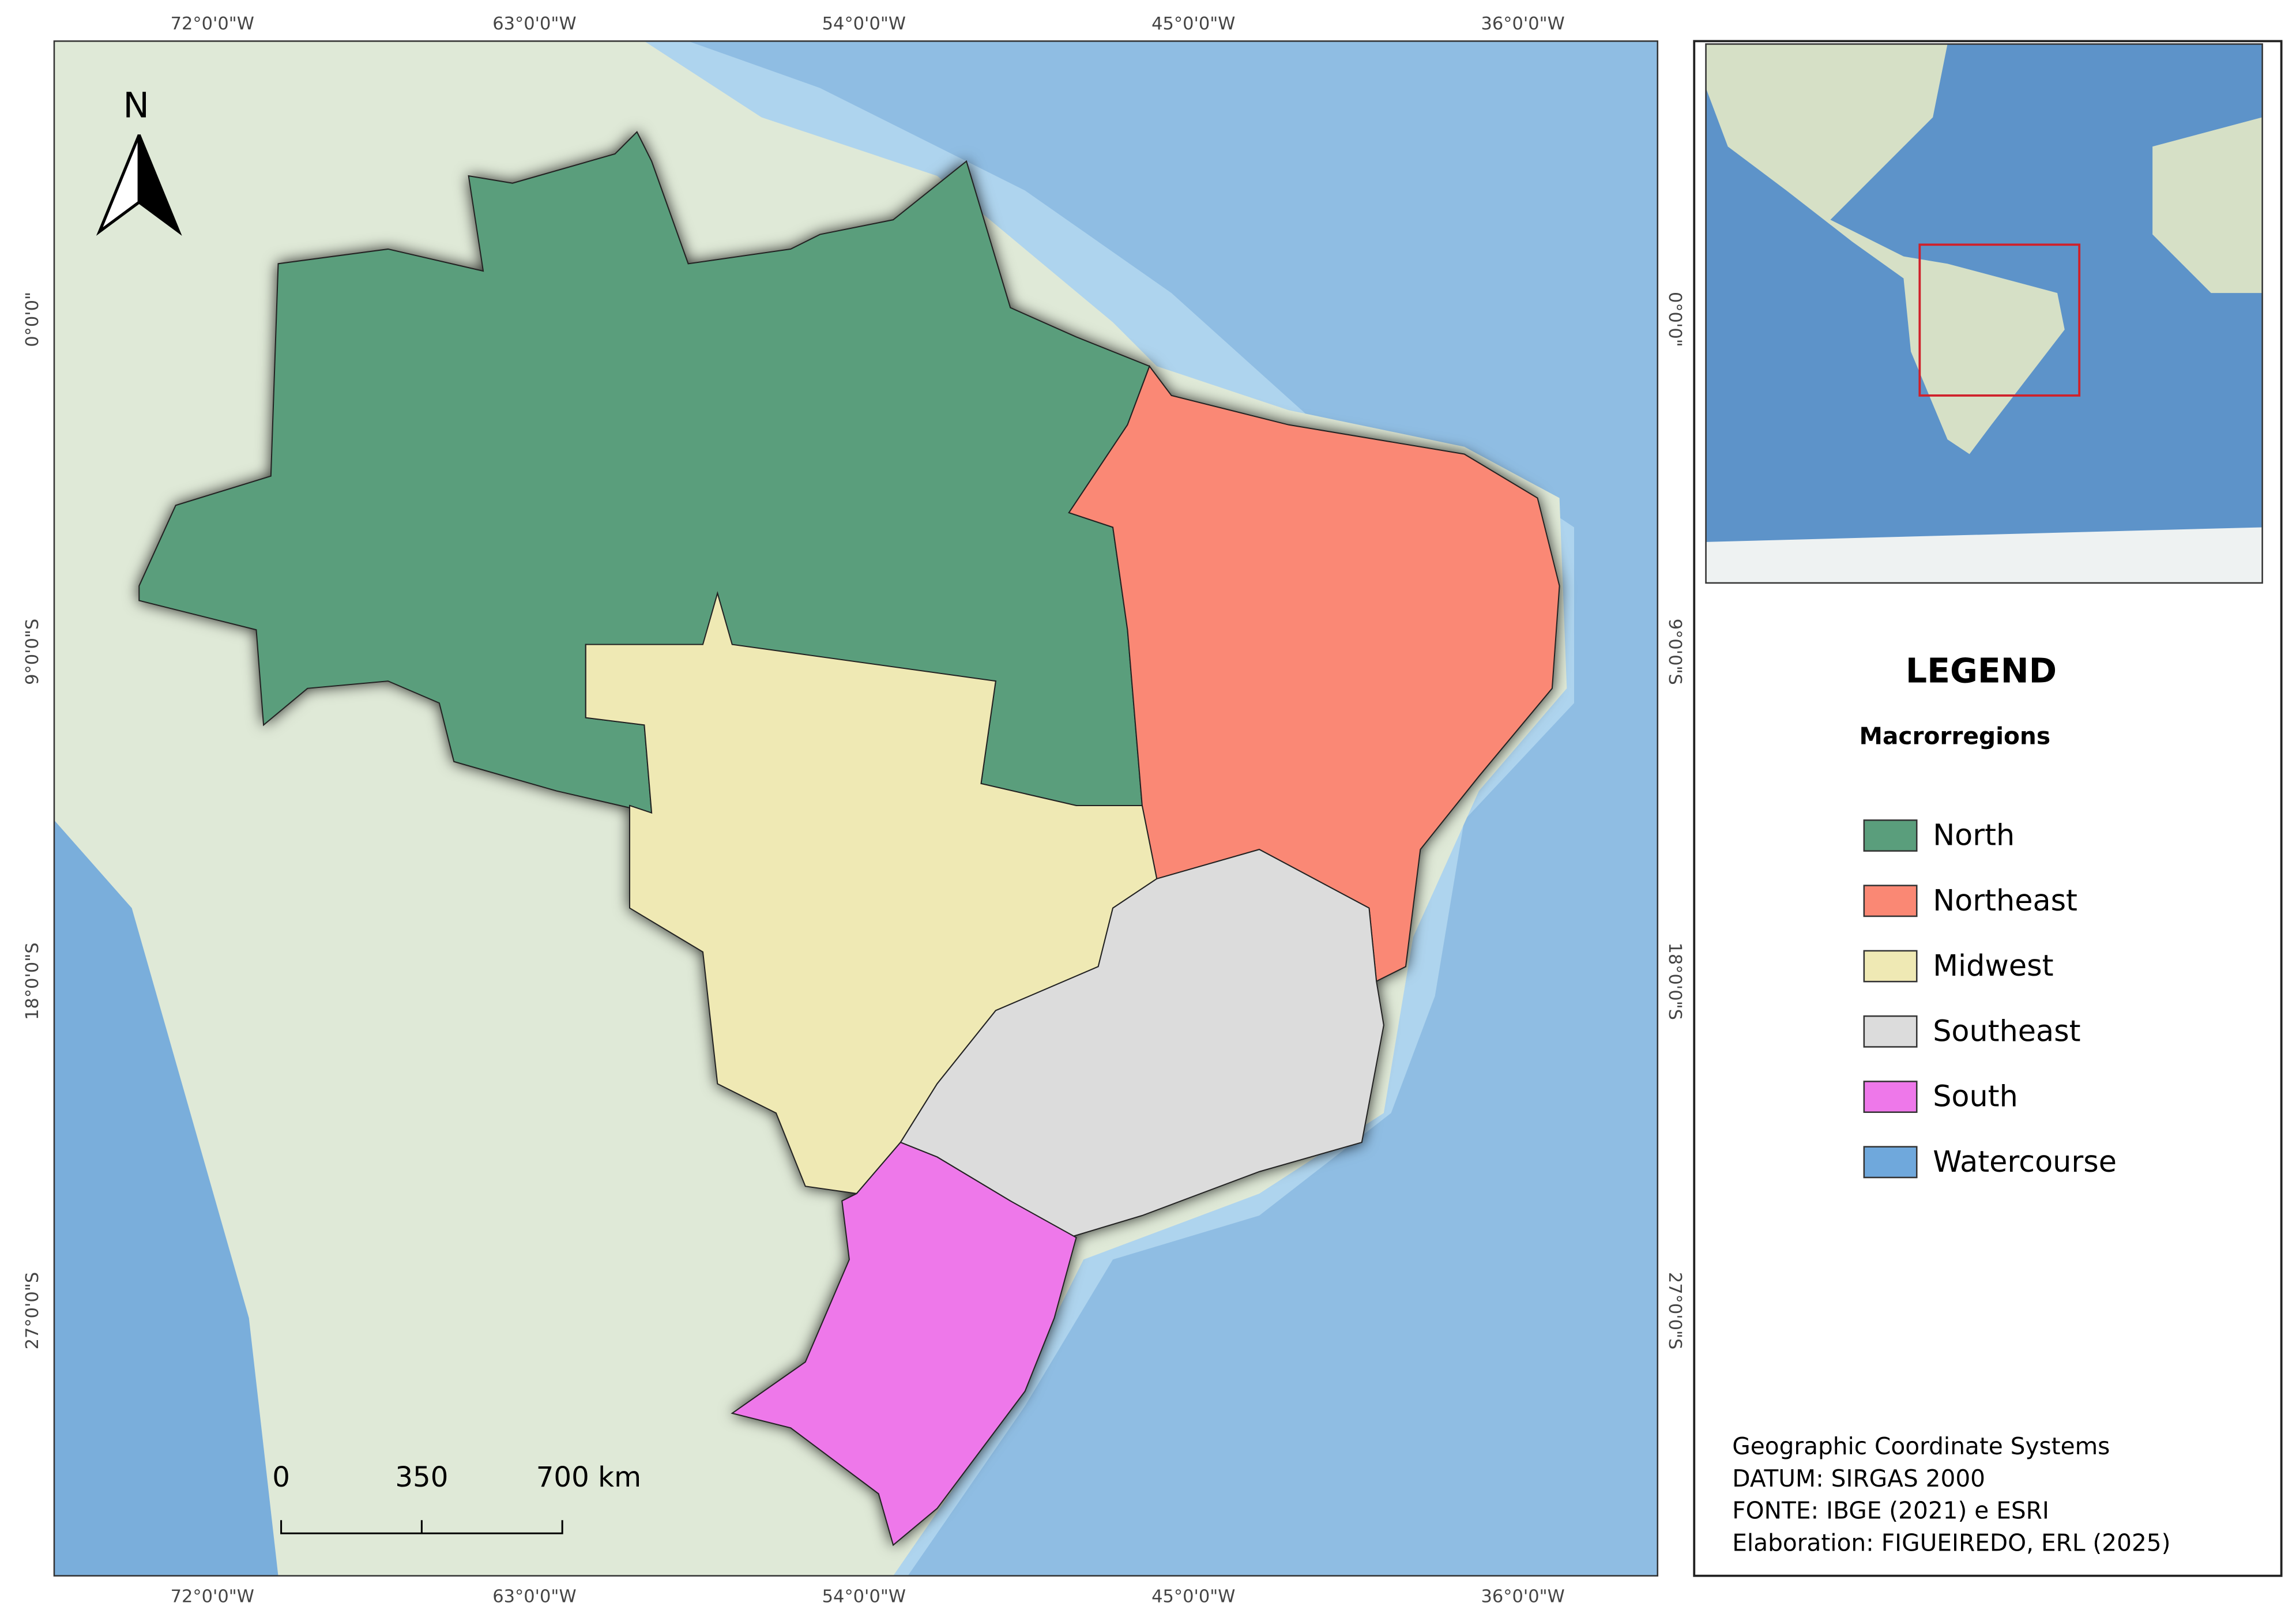  Describe the element at coordinates (1984, 555) in the screenshot. I see `inset-antarctica` at that location.